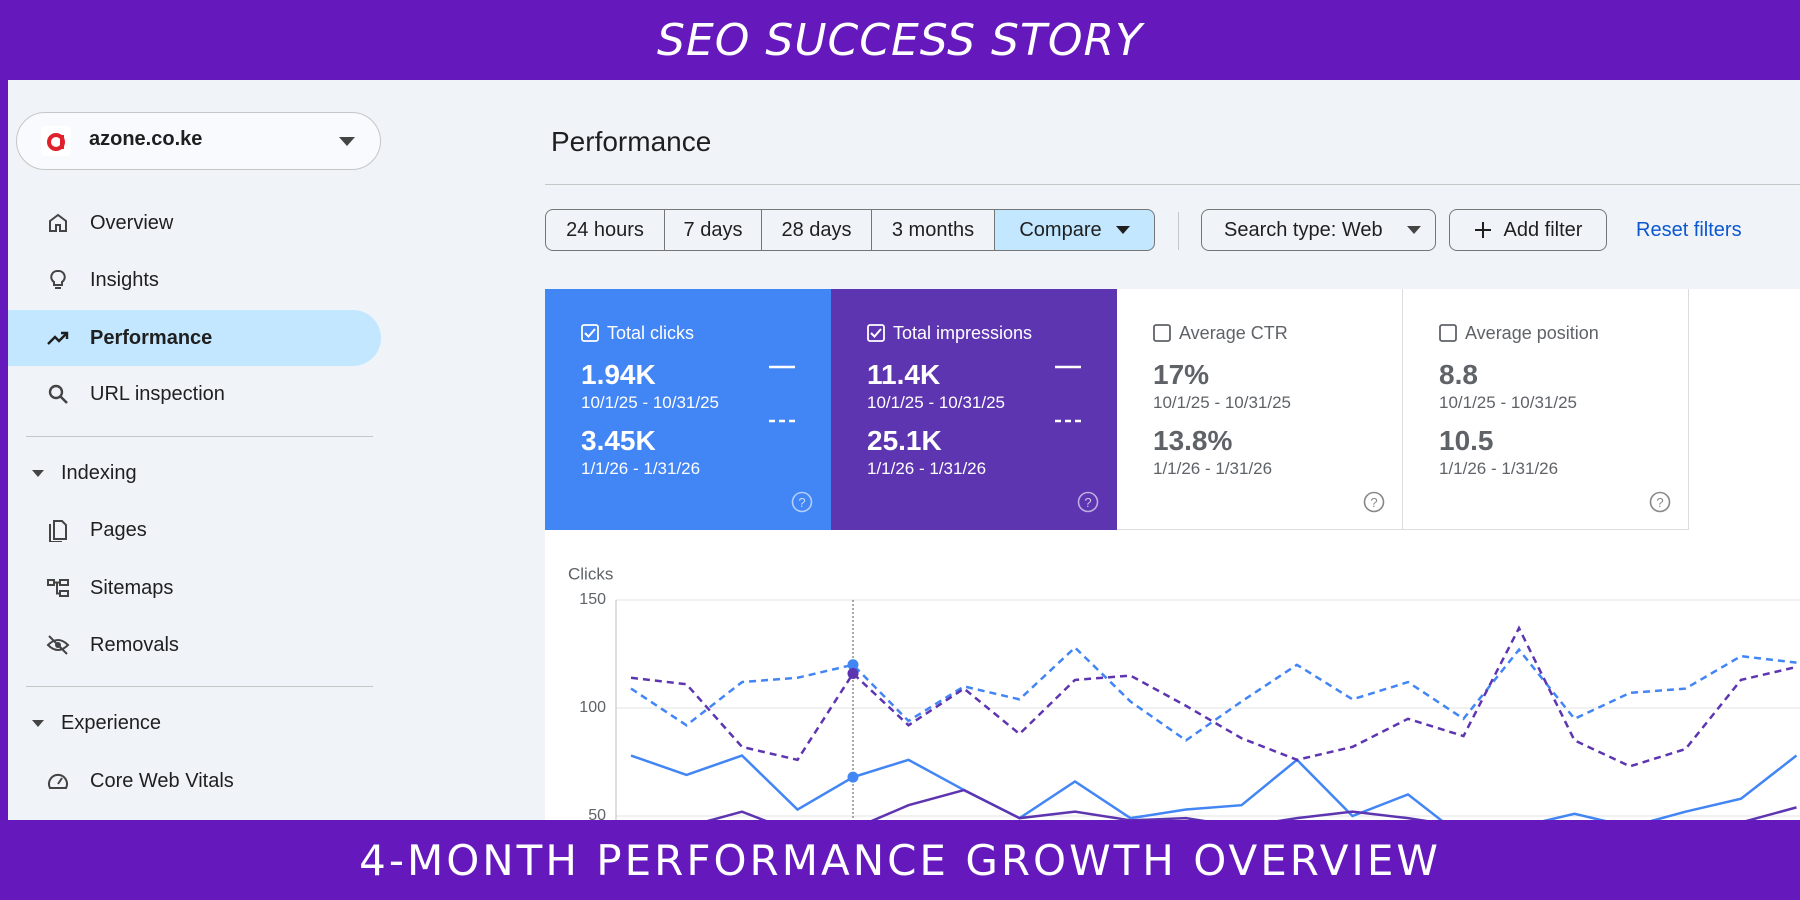 The height and width of the screenshot is (900, 1800). What do you see at coordinates (900, 40) in the screenshot?
I see `top-banner: SEO SUCCESS STORY` at bounding box center [900, 40].